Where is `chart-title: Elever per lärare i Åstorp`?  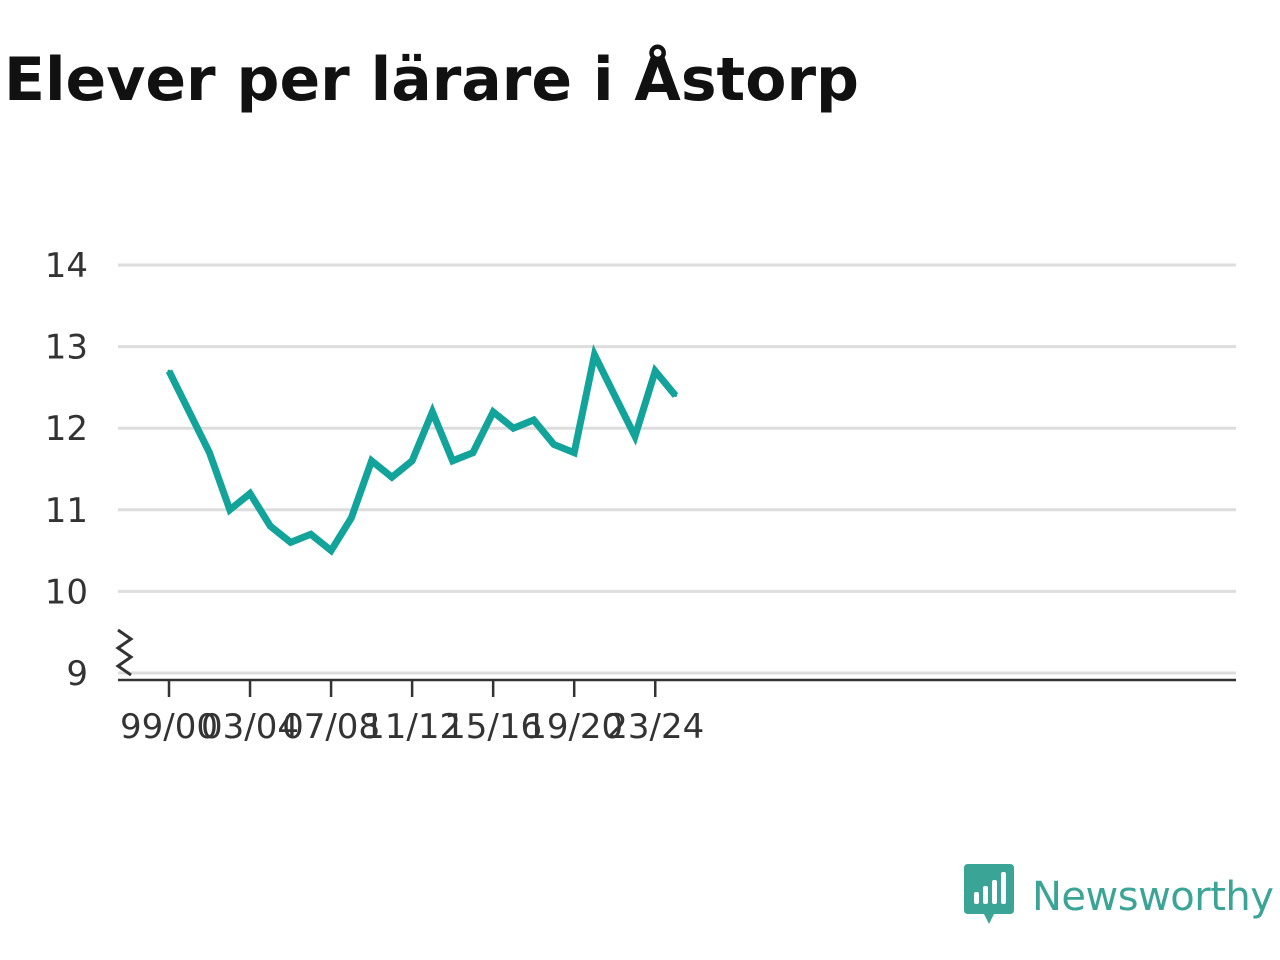 chart-title: Elever per lärare i Åstorp is located at coordinates (431, 80).